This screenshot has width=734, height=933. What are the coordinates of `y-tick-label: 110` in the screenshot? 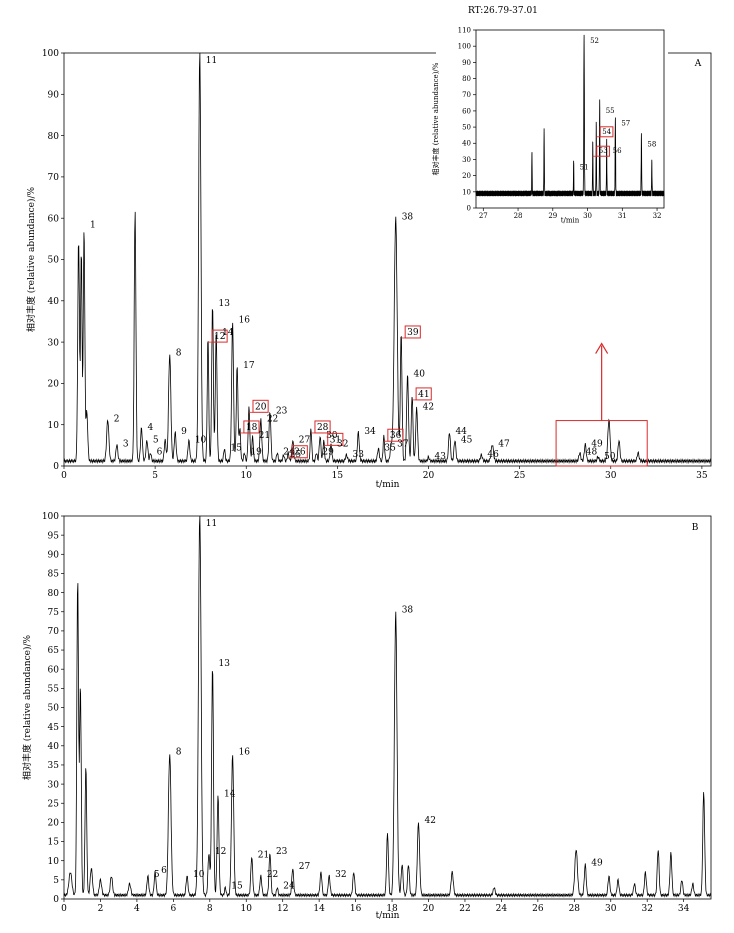 It's located at (464, 30).